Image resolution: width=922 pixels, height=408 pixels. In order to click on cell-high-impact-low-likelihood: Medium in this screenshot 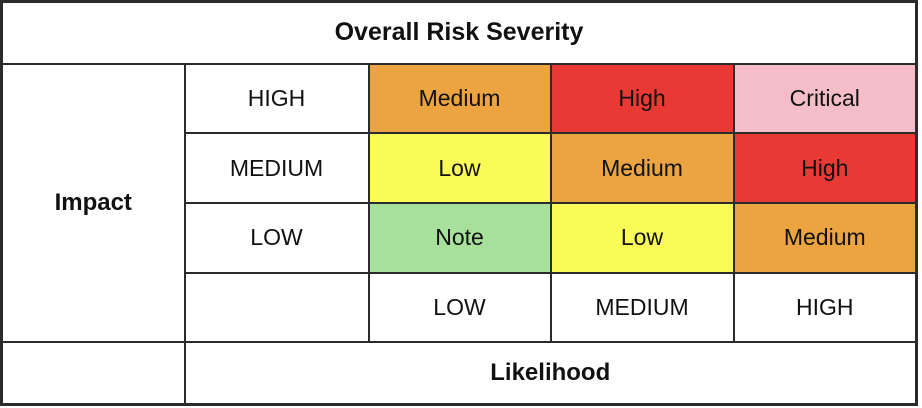, I will do `click(459, 98)`.